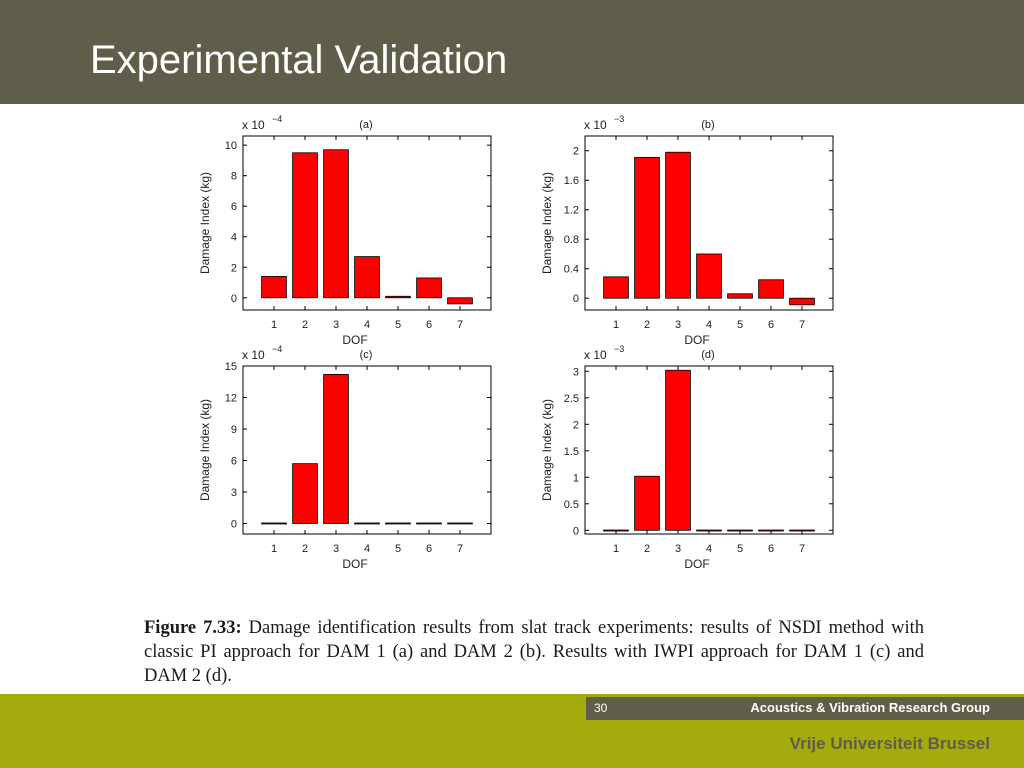 This screenshot has height=768, width=1024. Describe the element at coordinates (234, 238) in the screenshot. I see `y-tick-label: 4` at that location.